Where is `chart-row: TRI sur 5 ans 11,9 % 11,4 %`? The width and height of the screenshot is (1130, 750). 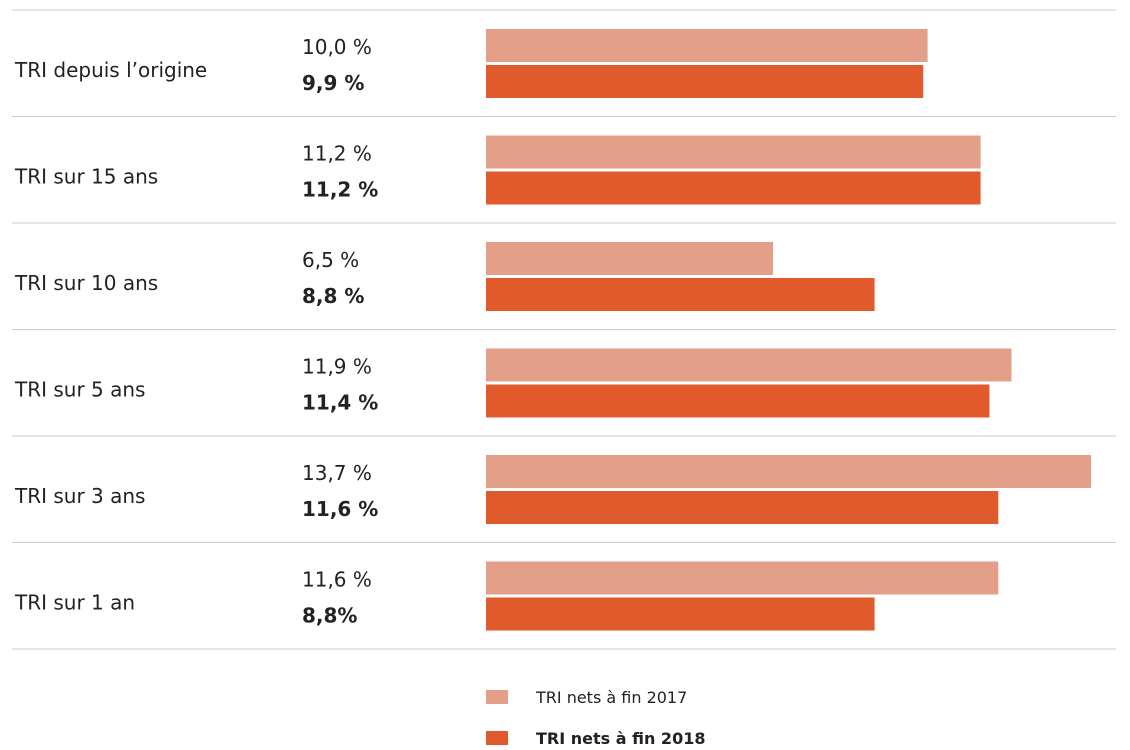 chart-row: TRI sur 5 ans 11,9 % 11,4 % is located at coordinates (513, 383).